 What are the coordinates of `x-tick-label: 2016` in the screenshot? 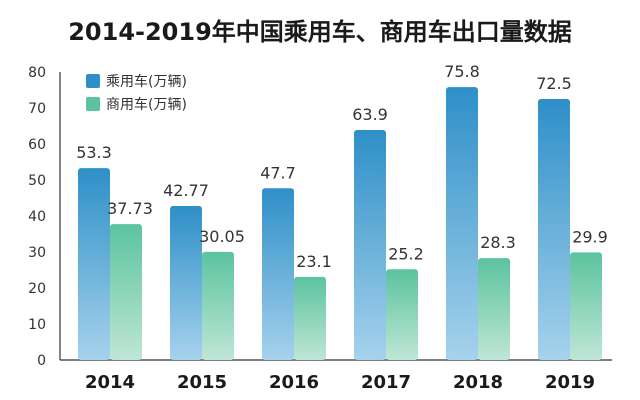 It's located at (294, 382).